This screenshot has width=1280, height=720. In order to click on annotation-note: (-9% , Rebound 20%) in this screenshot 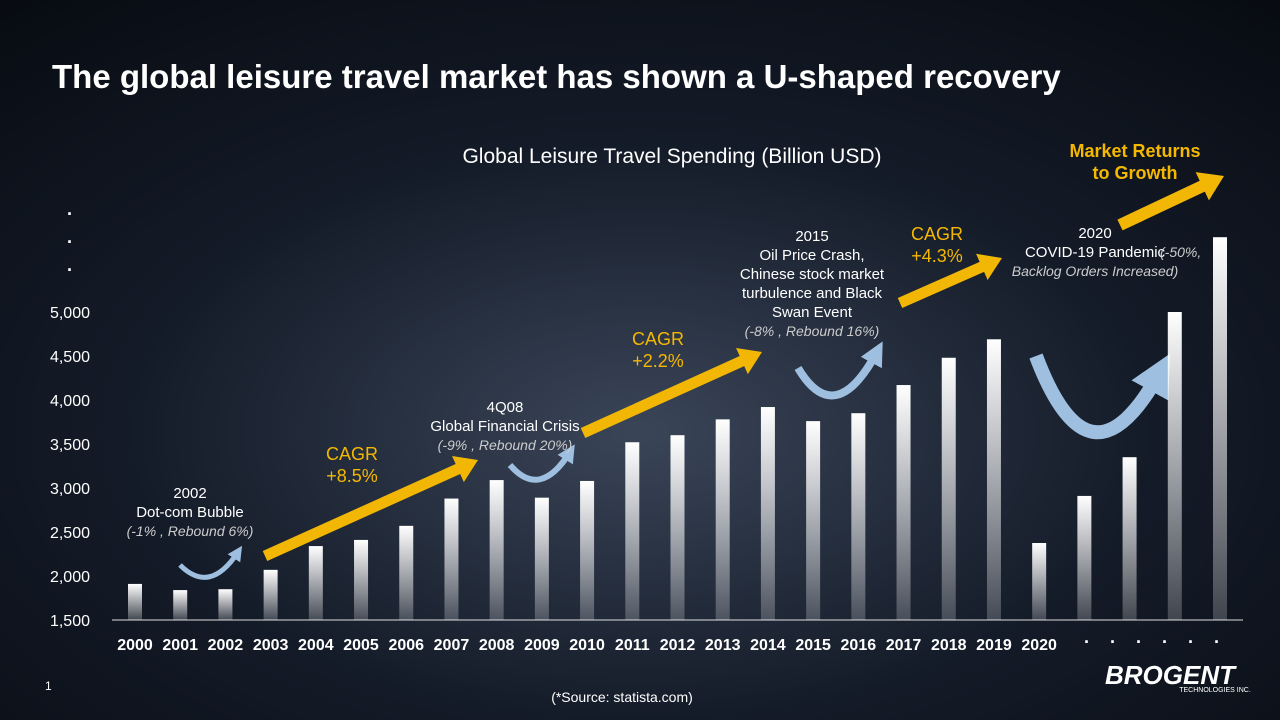, I will do `click(505, 445)`.